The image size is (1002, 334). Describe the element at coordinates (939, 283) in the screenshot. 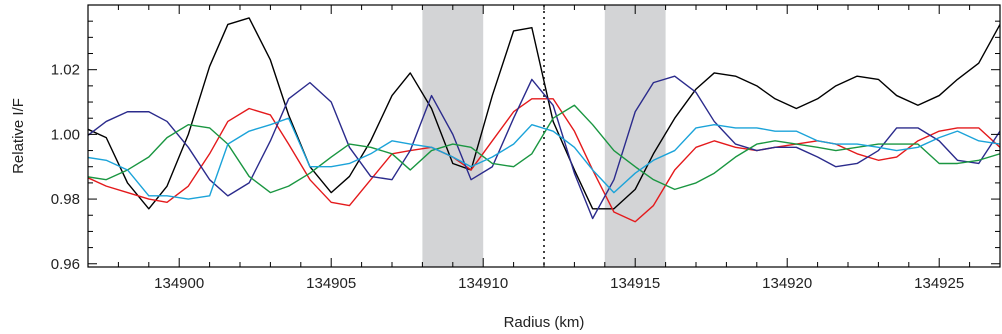

I see `x-tick-label: 134925` at that location.